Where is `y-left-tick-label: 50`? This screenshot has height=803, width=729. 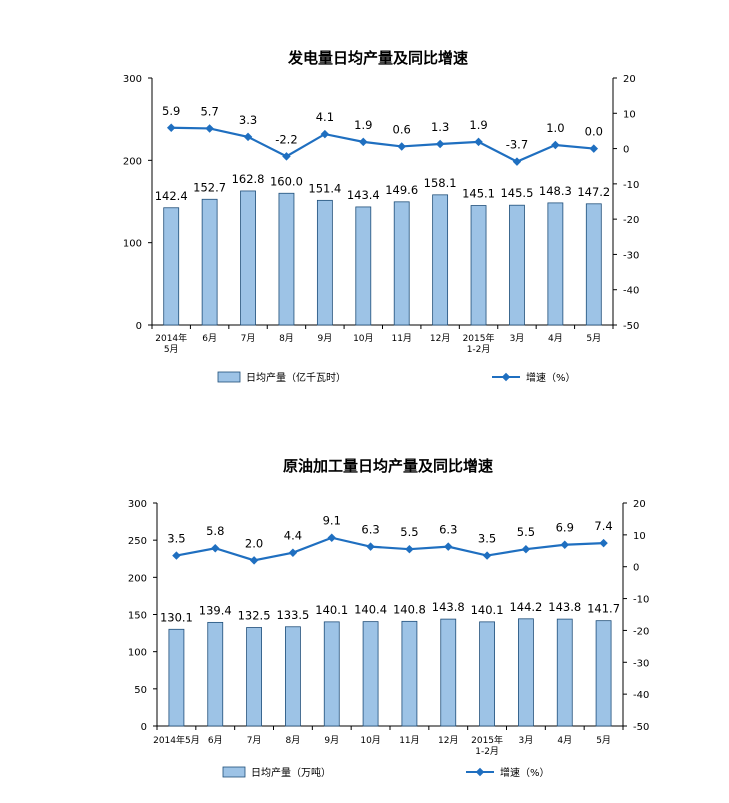
y-left-tick-label: 50 is located at coordinates (140, 690).